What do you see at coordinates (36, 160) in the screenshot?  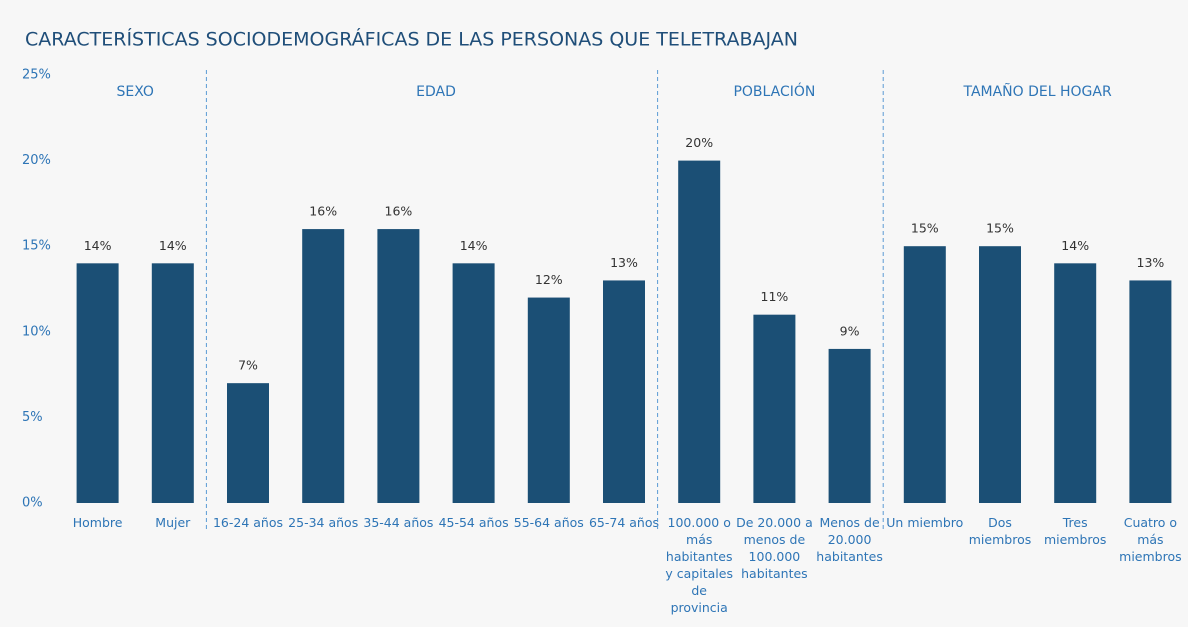 I see `y-tick-label: 20%` at bounding box center [36, 160].